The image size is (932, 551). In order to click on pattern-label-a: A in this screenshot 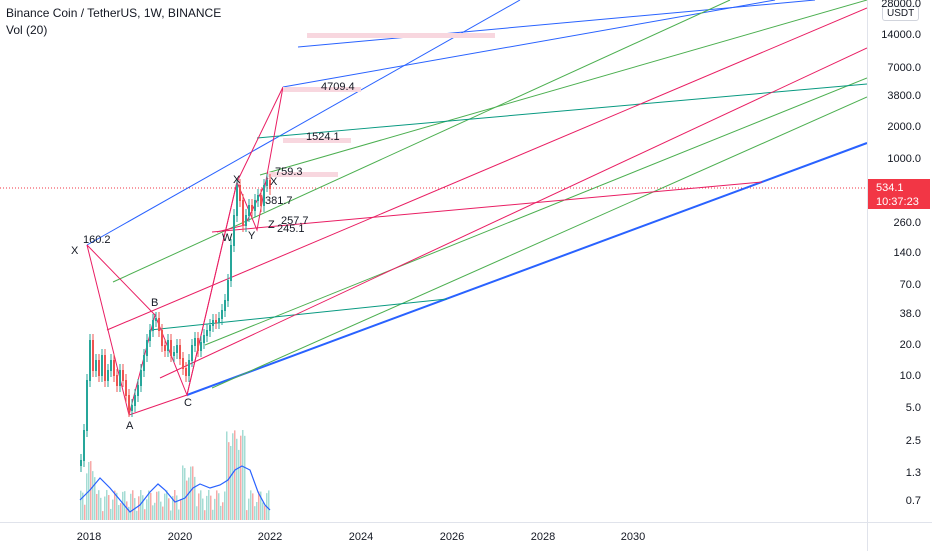, I will do `click(130, 426)`.